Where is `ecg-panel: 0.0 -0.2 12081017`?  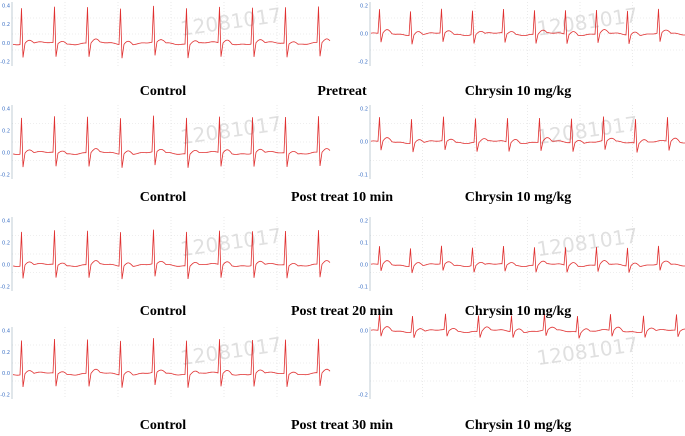
ecg-panel: 0.0 -0.2 12081017 is located at coordinates (521, 356).